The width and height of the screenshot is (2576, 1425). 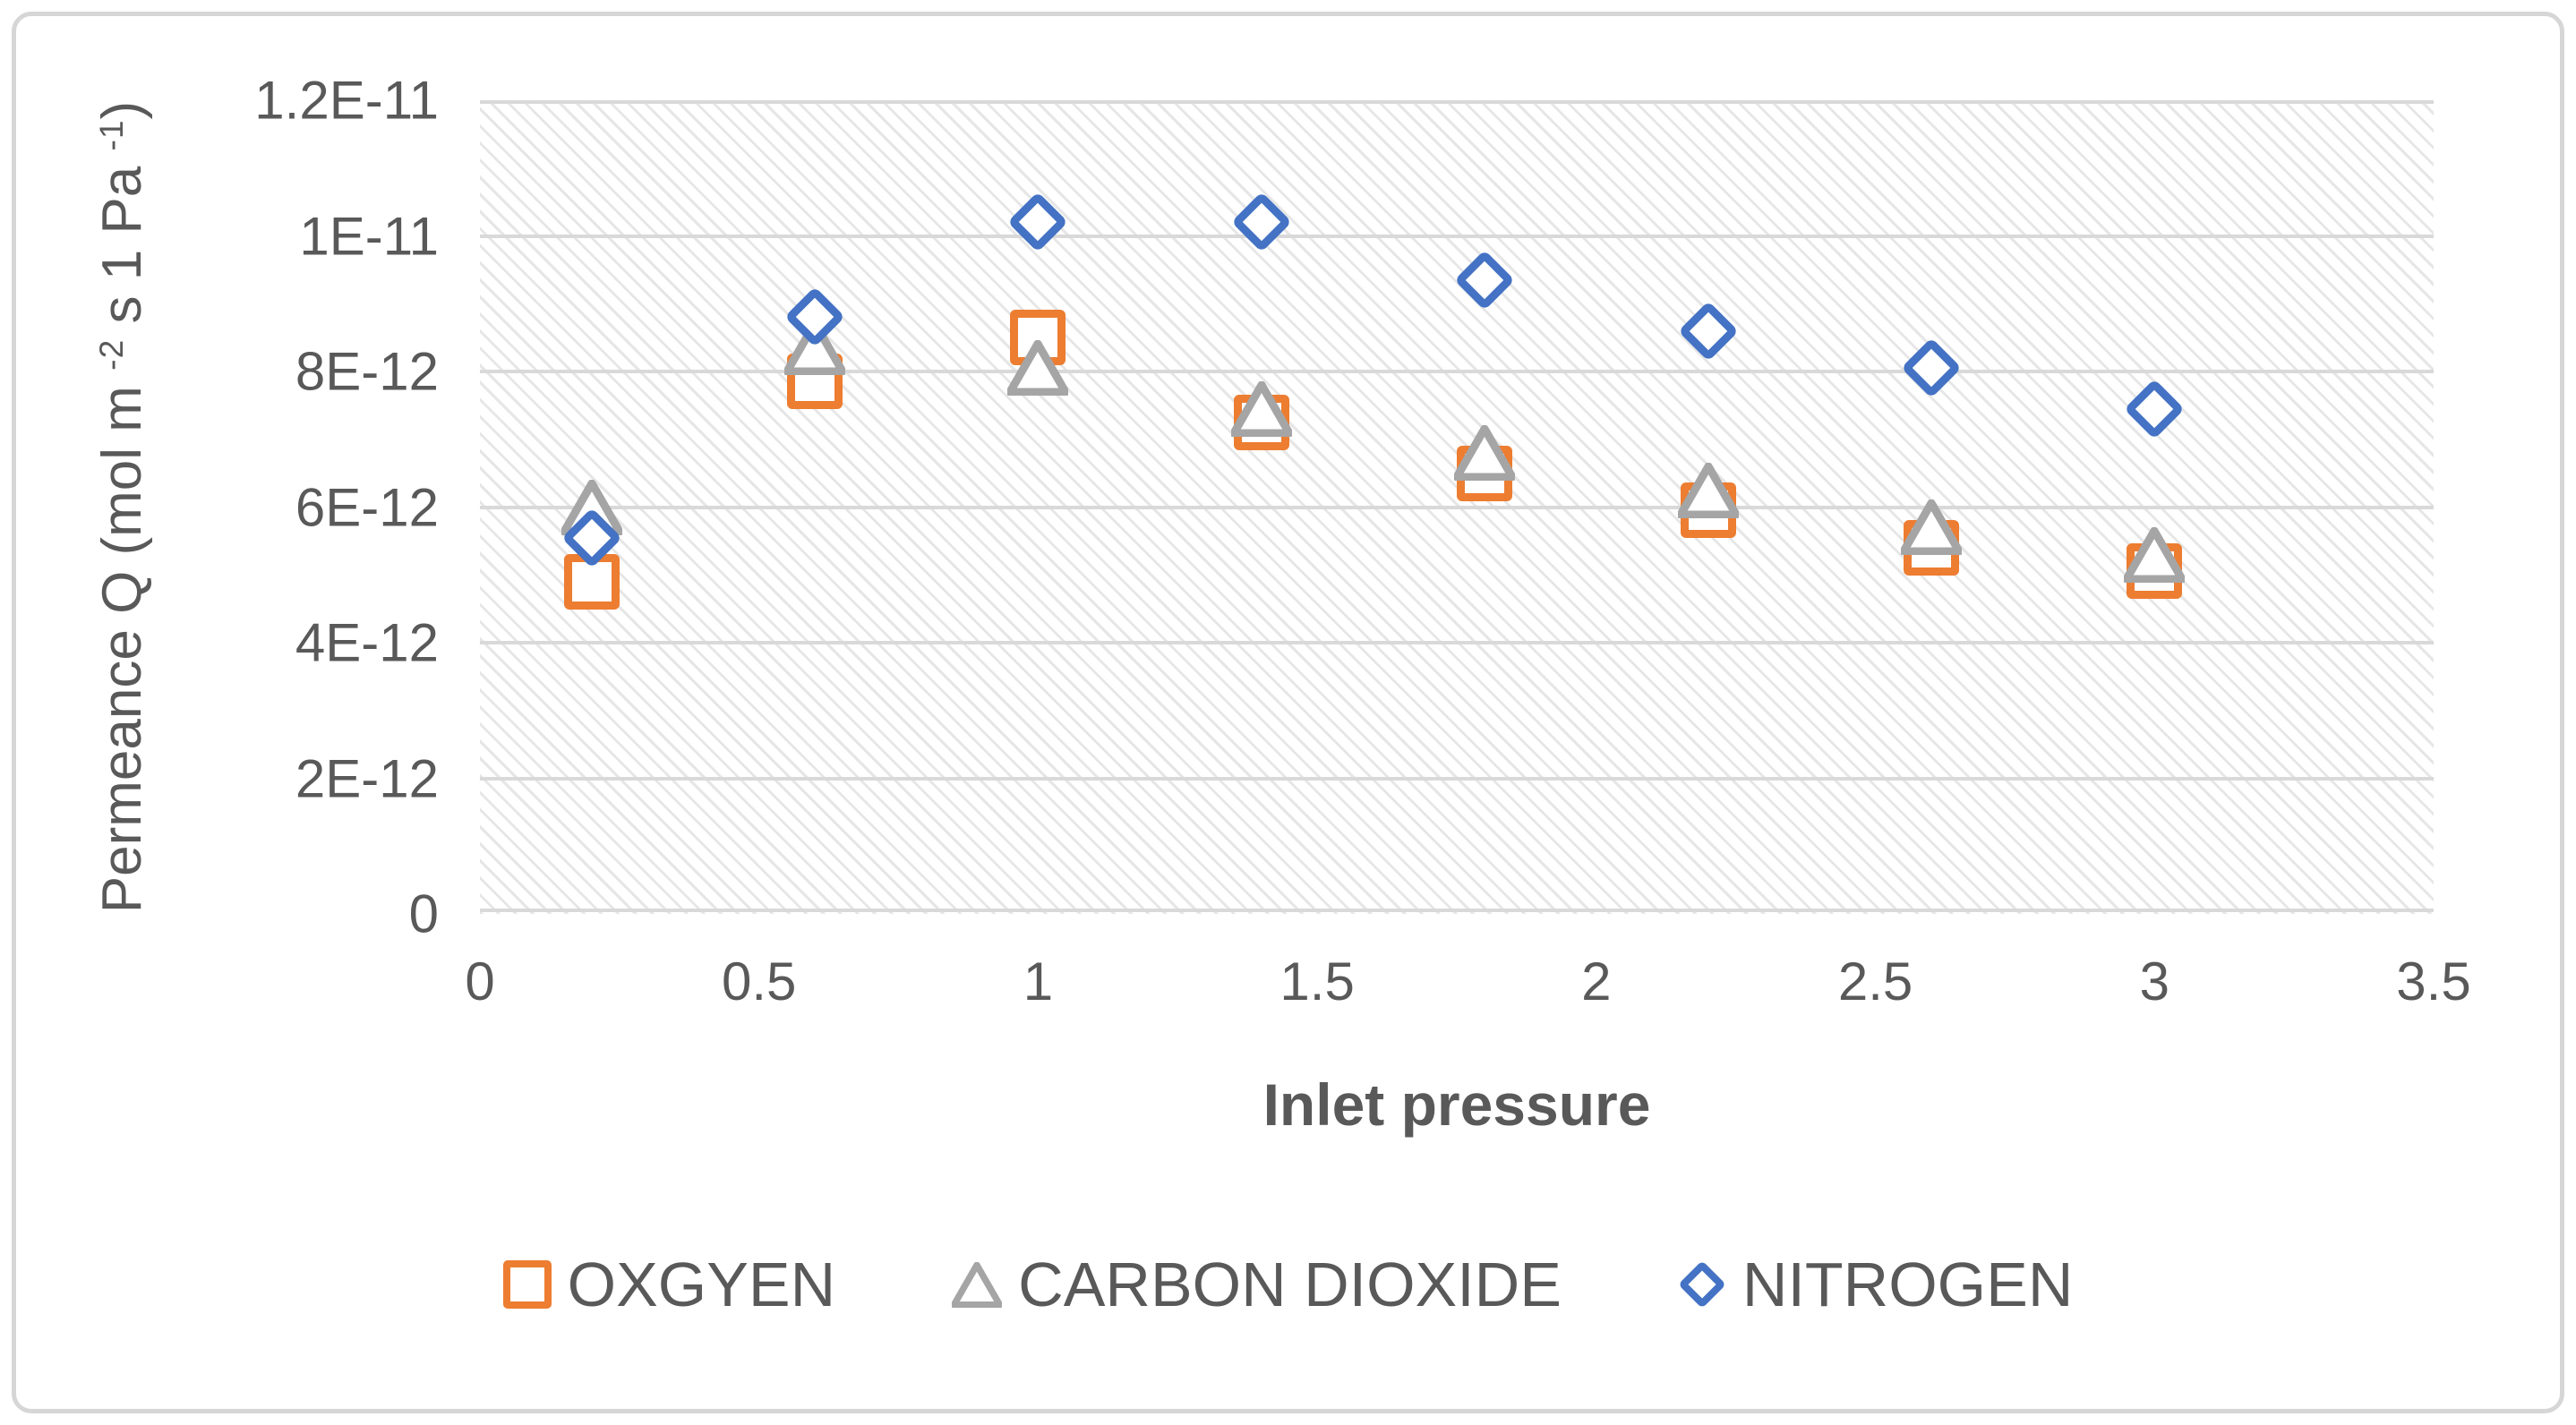 What do you see at coordinates (367, 507) in the screenshot?
I see `y-tick-label: 6E-12` at bounding box center [367, 507].